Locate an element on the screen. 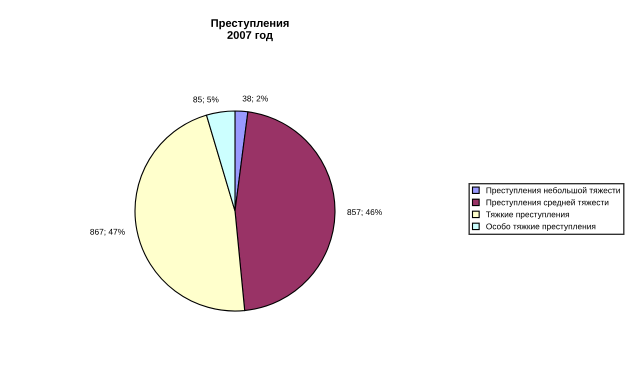  legend-label: Преступления небольшой тяжести is located at coordinates (553, 191).